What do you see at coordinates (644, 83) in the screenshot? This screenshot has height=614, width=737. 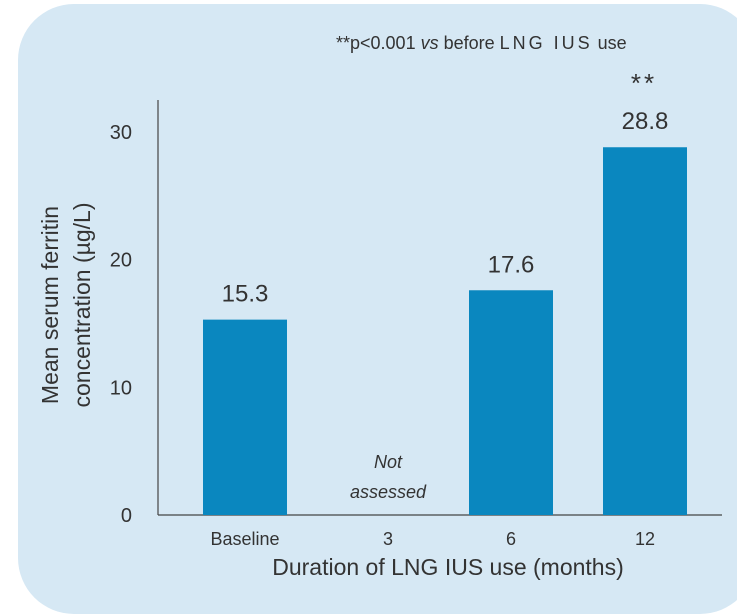 I see `significance-marker: **` at bounding box center [644, 83].